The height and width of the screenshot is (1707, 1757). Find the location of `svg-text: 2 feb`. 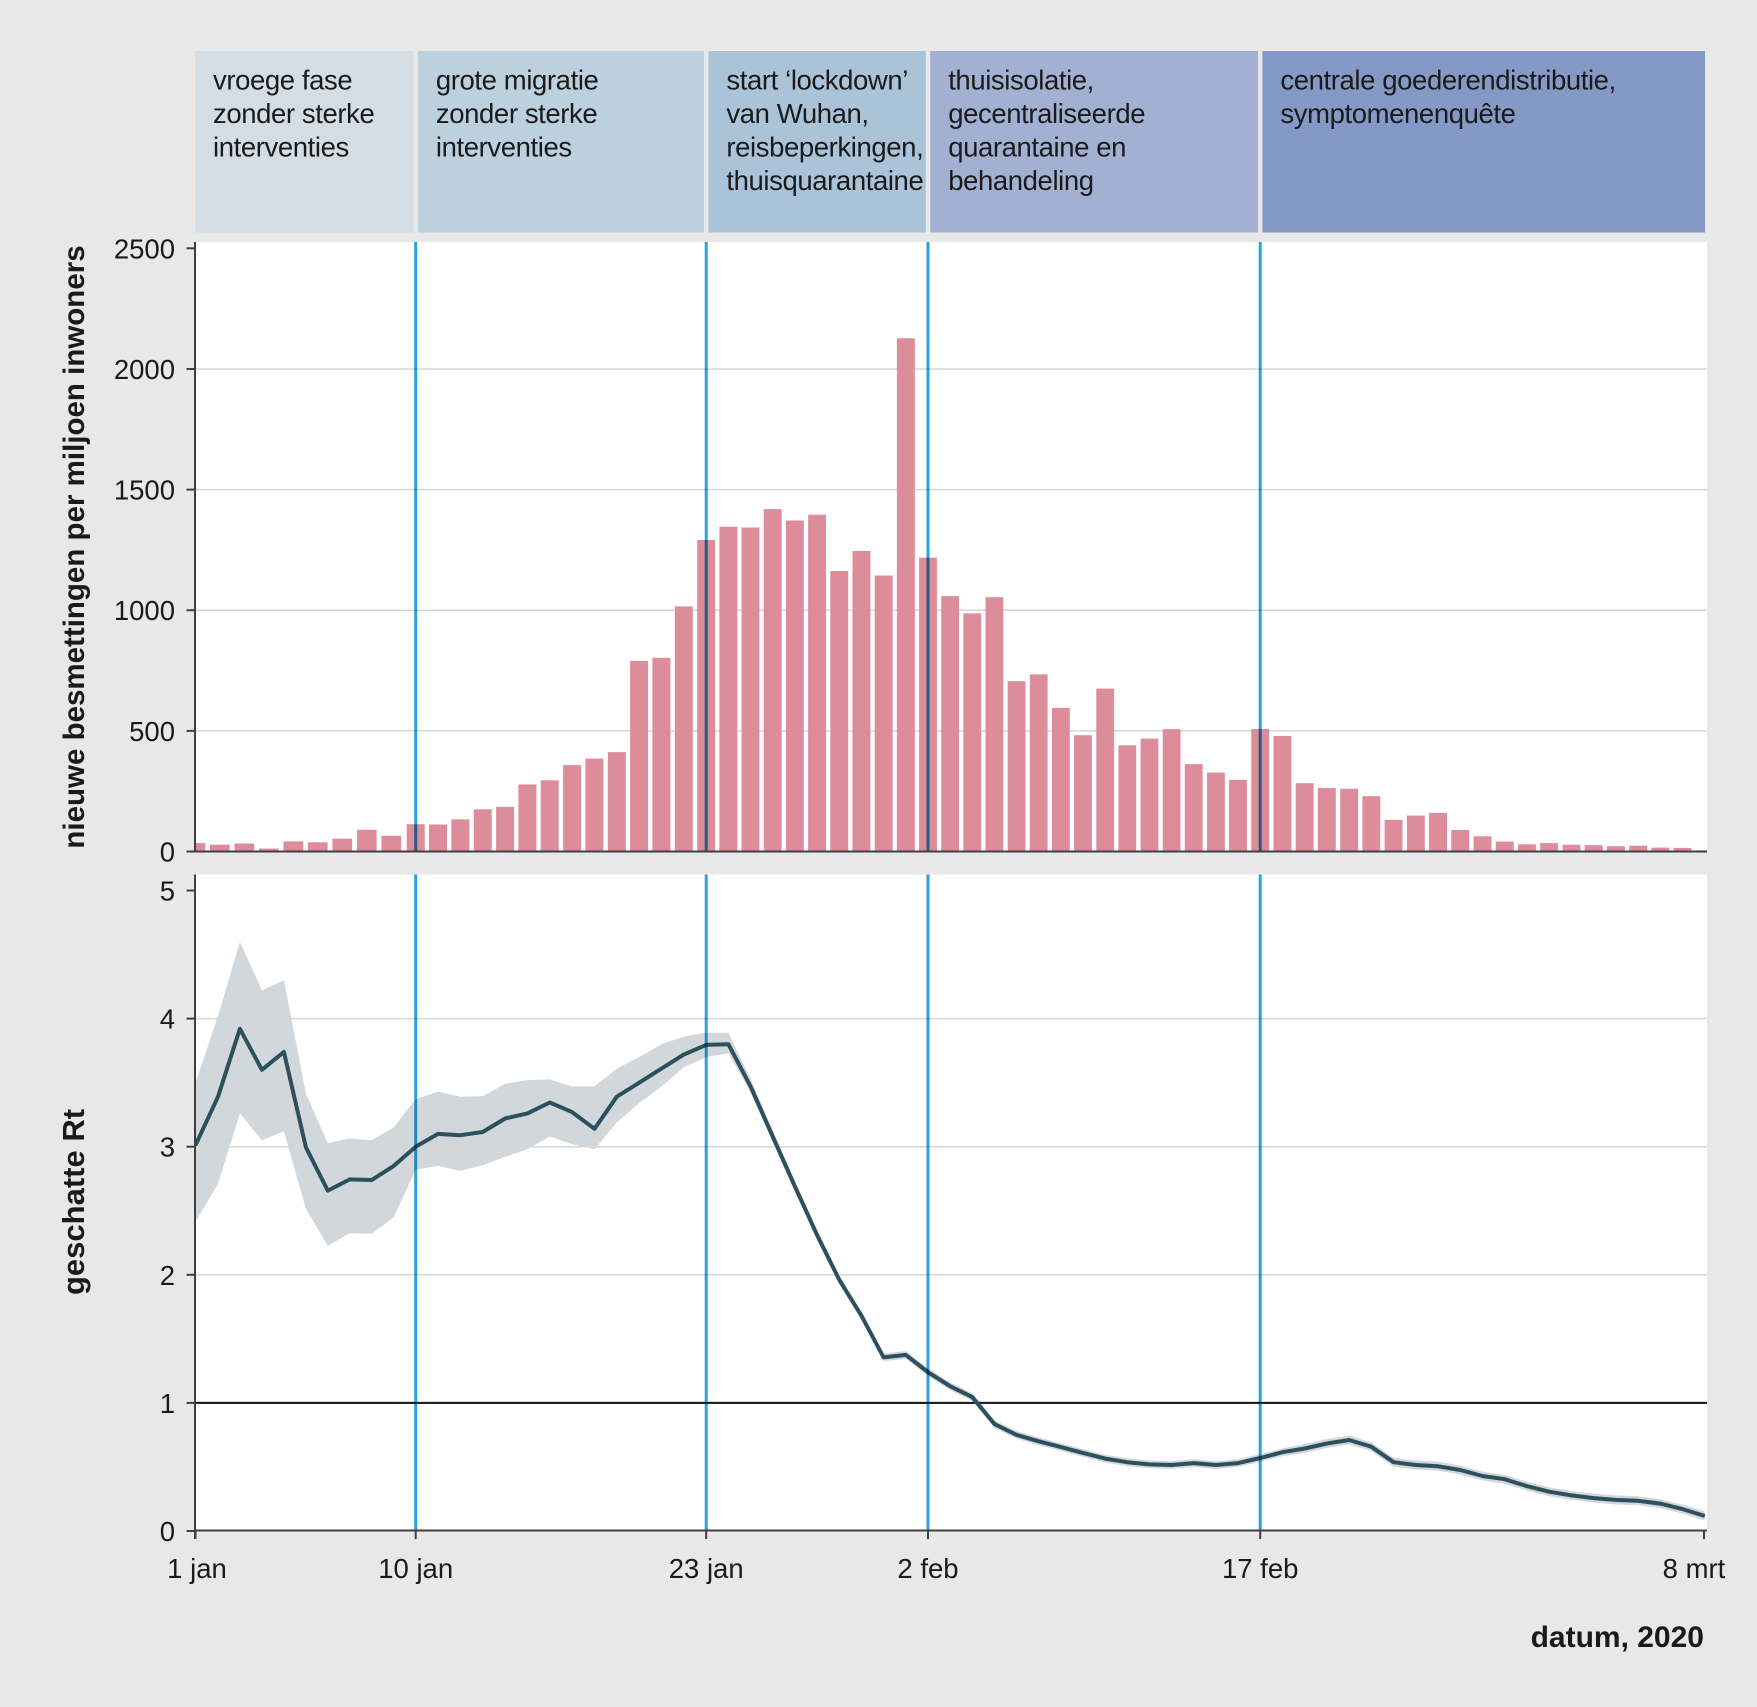

svg-text: 2 feb is located at coordinates (927, 1568).